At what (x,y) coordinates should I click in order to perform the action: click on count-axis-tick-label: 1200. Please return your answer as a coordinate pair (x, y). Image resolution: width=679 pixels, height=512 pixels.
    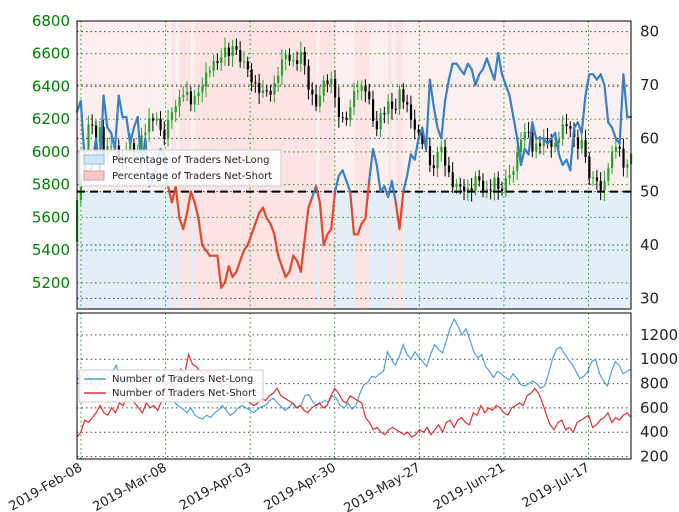
    Looking at the image, I should click on (659, 335).